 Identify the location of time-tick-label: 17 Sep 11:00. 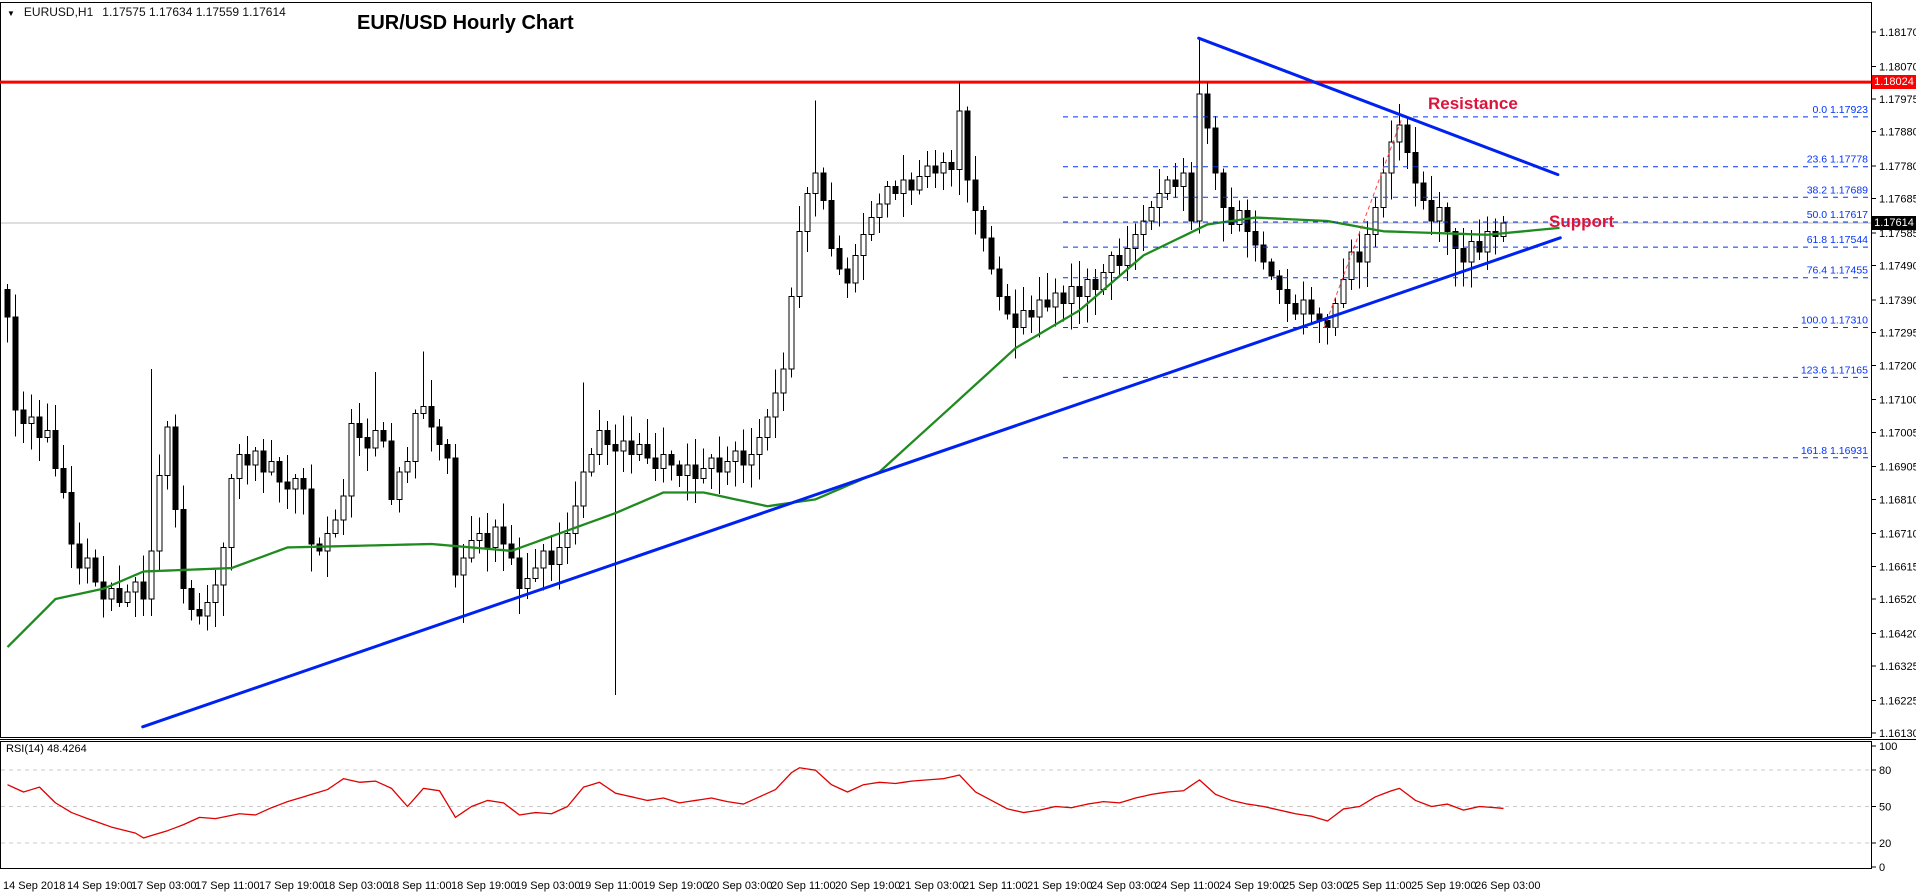
(227, 886).